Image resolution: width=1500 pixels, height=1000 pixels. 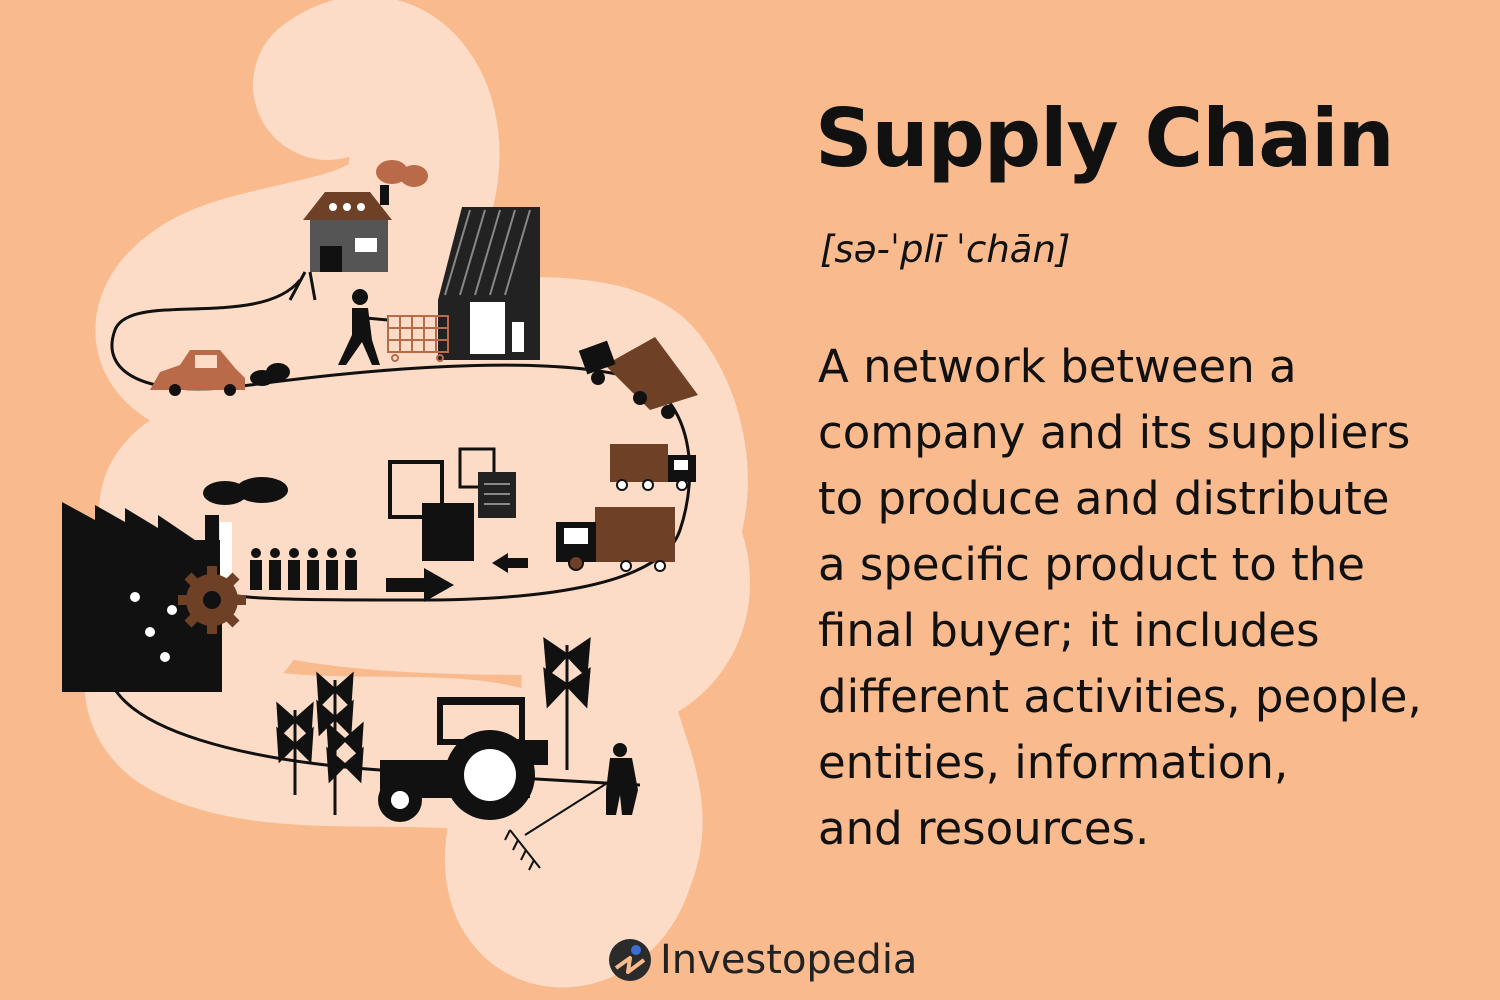 I want to click on definition-line: to produce and distribute, so click(x=1104, y=498).